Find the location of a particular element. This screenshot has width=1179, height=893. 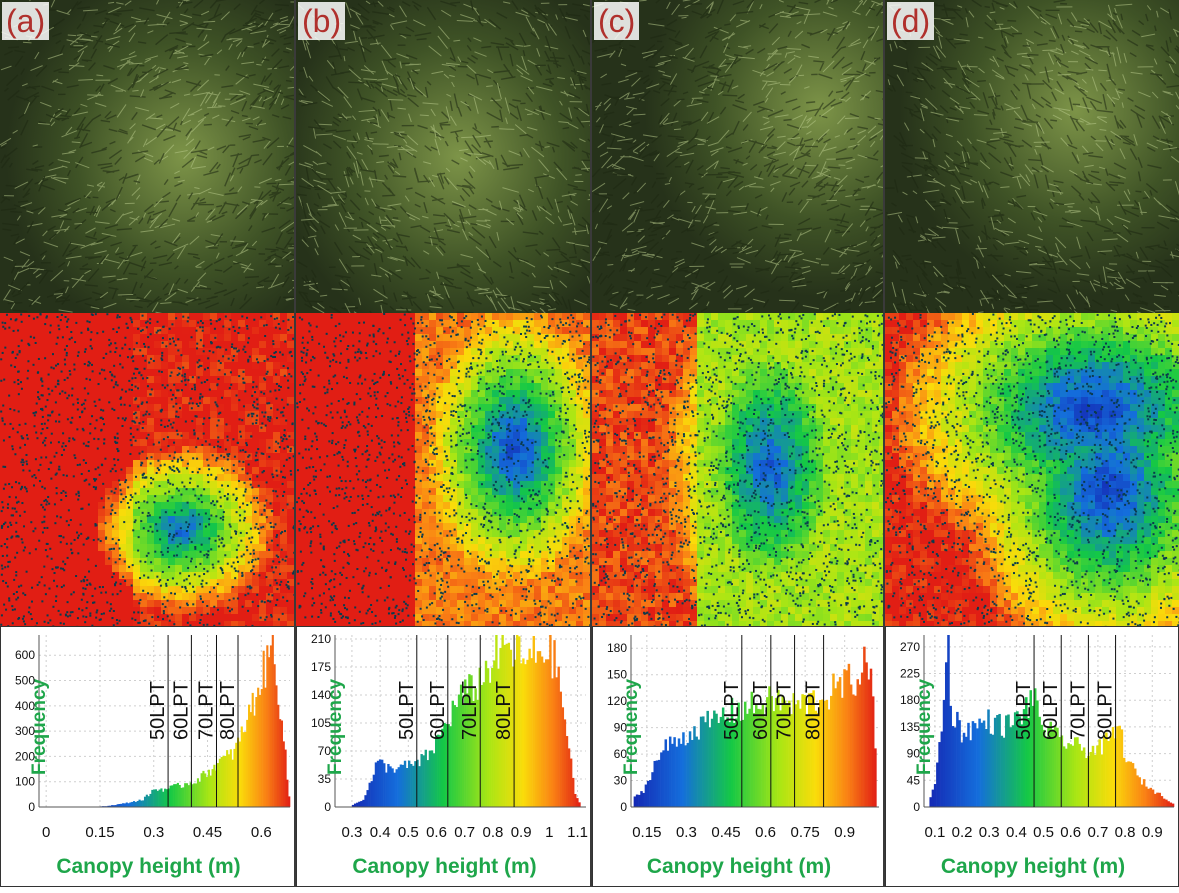

x-tick-label: 0.6 is located at coordinates (261, 832).